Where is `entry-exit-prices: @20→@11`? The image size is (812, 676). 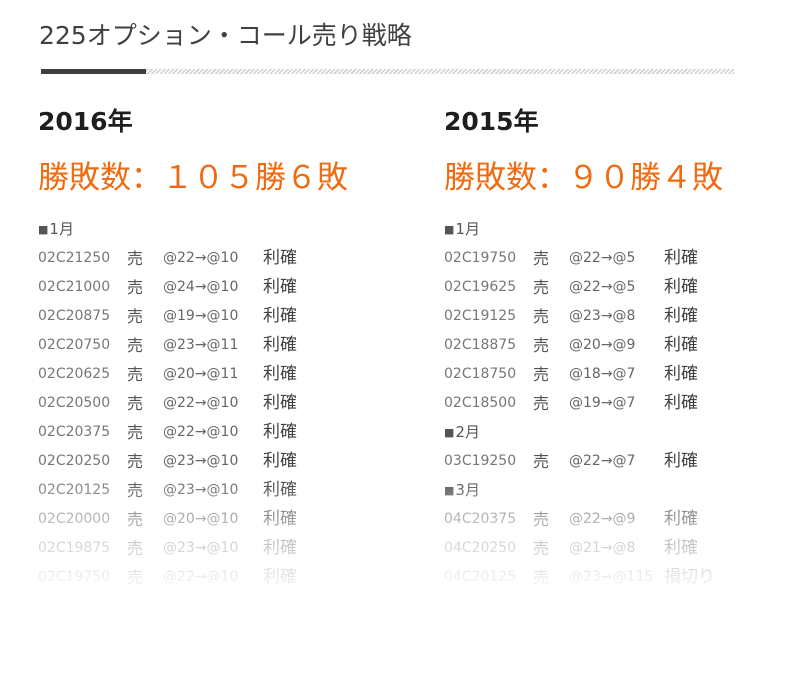 entry-exit-prices: @20→@11 is located at coordinates (201, 374).